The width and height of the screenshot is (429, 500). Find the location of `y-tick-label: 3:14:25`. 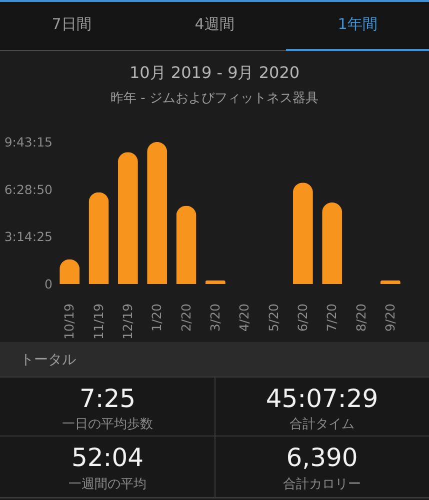

y-tick-label: 3:14:25 is located at coordinates (28, 236).